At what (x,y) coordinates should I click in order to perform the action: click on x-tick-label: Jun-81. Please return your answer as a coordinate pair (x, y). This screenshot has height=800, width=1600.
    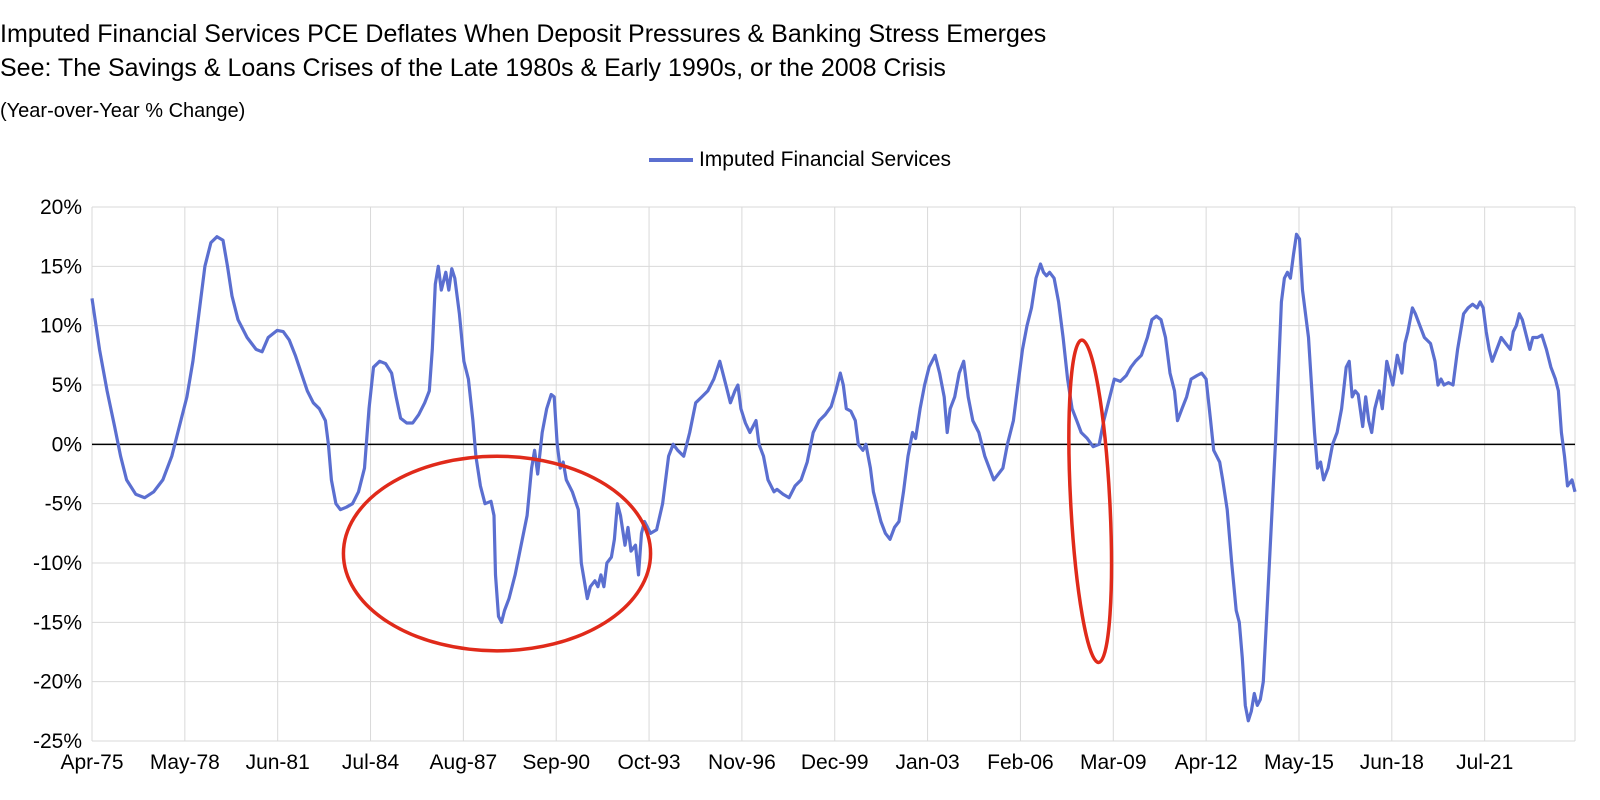
    Looking at the image, I should click on (278, 762).